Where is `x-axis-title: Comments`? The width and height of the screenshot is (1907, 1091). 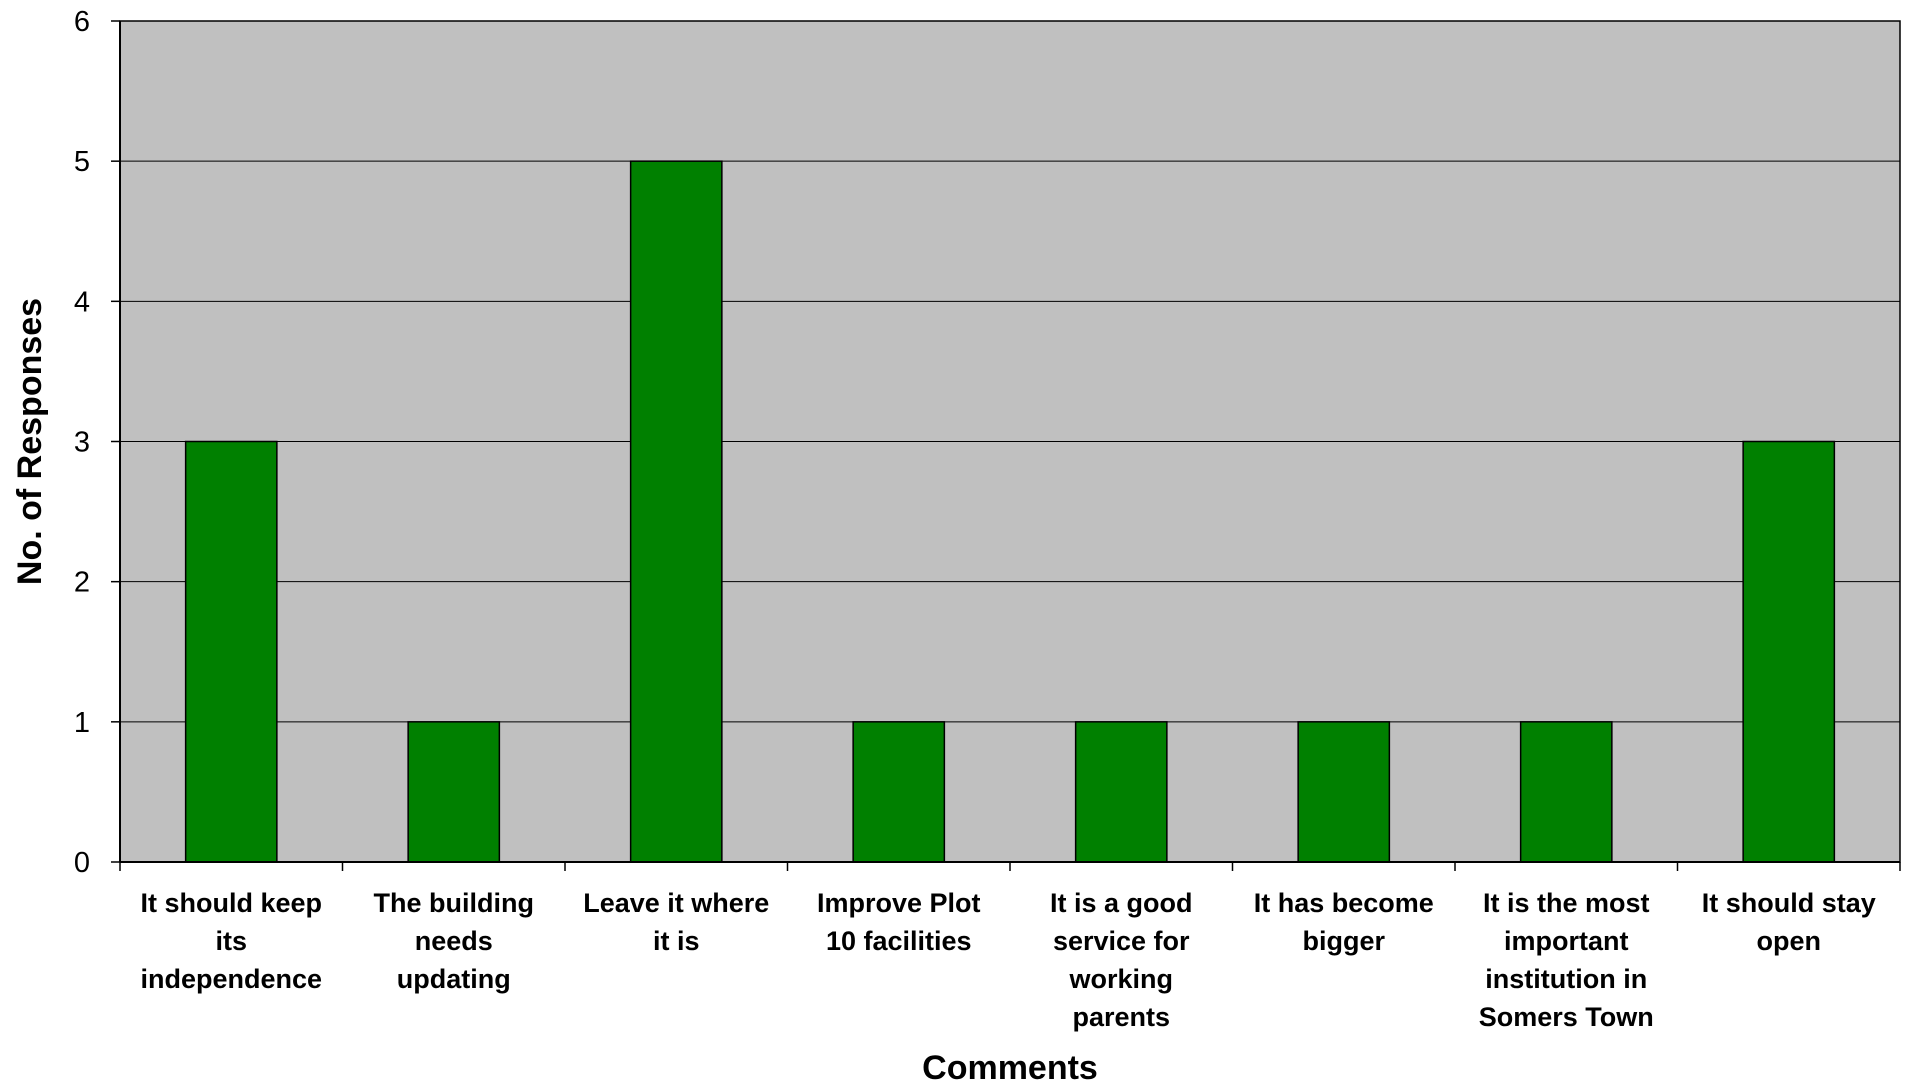 x-axis-title: Comments is located at coordinates (1010, 1068).